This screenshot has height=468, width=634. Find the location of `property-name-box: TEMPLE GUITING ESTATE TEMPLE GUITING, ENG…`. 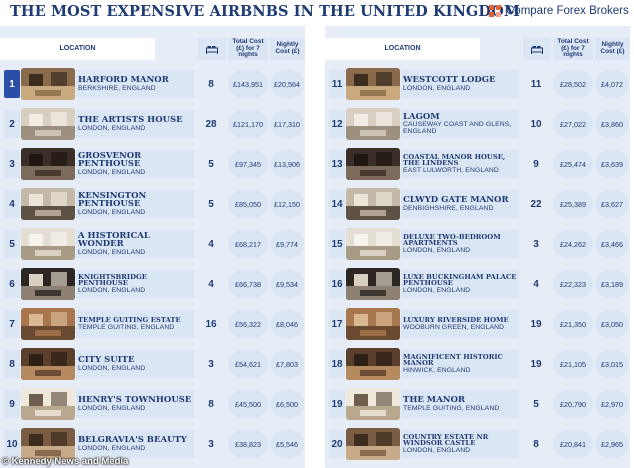

property-name-box: TEMPLE GUITING ESTATE TEMPLE GUITING, ENG… is located at coordinates (135, 324).